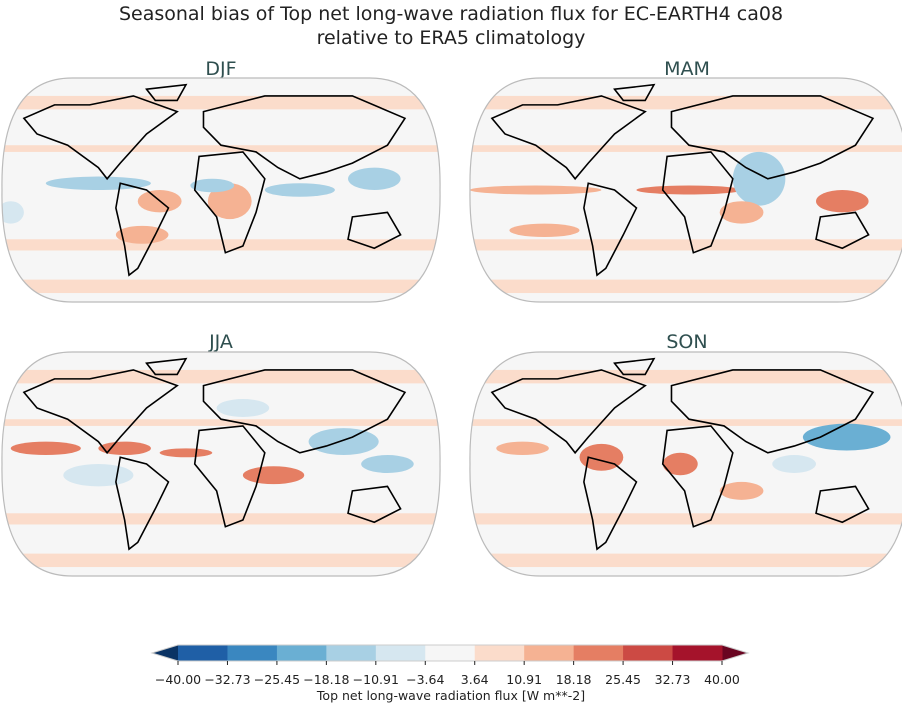 The height and width of the screenshot is (707, 902). Describe the element at coordinates (687, 342) in the screenshot. I see `panel-title-son: SON` at that location.